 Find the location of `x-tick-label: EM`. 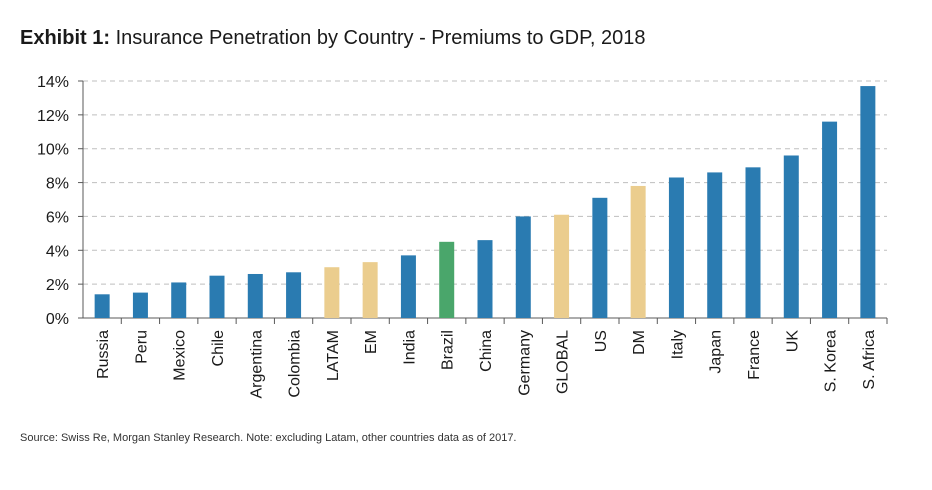

x-tick-label: EM is located at coordinates (371, 342).